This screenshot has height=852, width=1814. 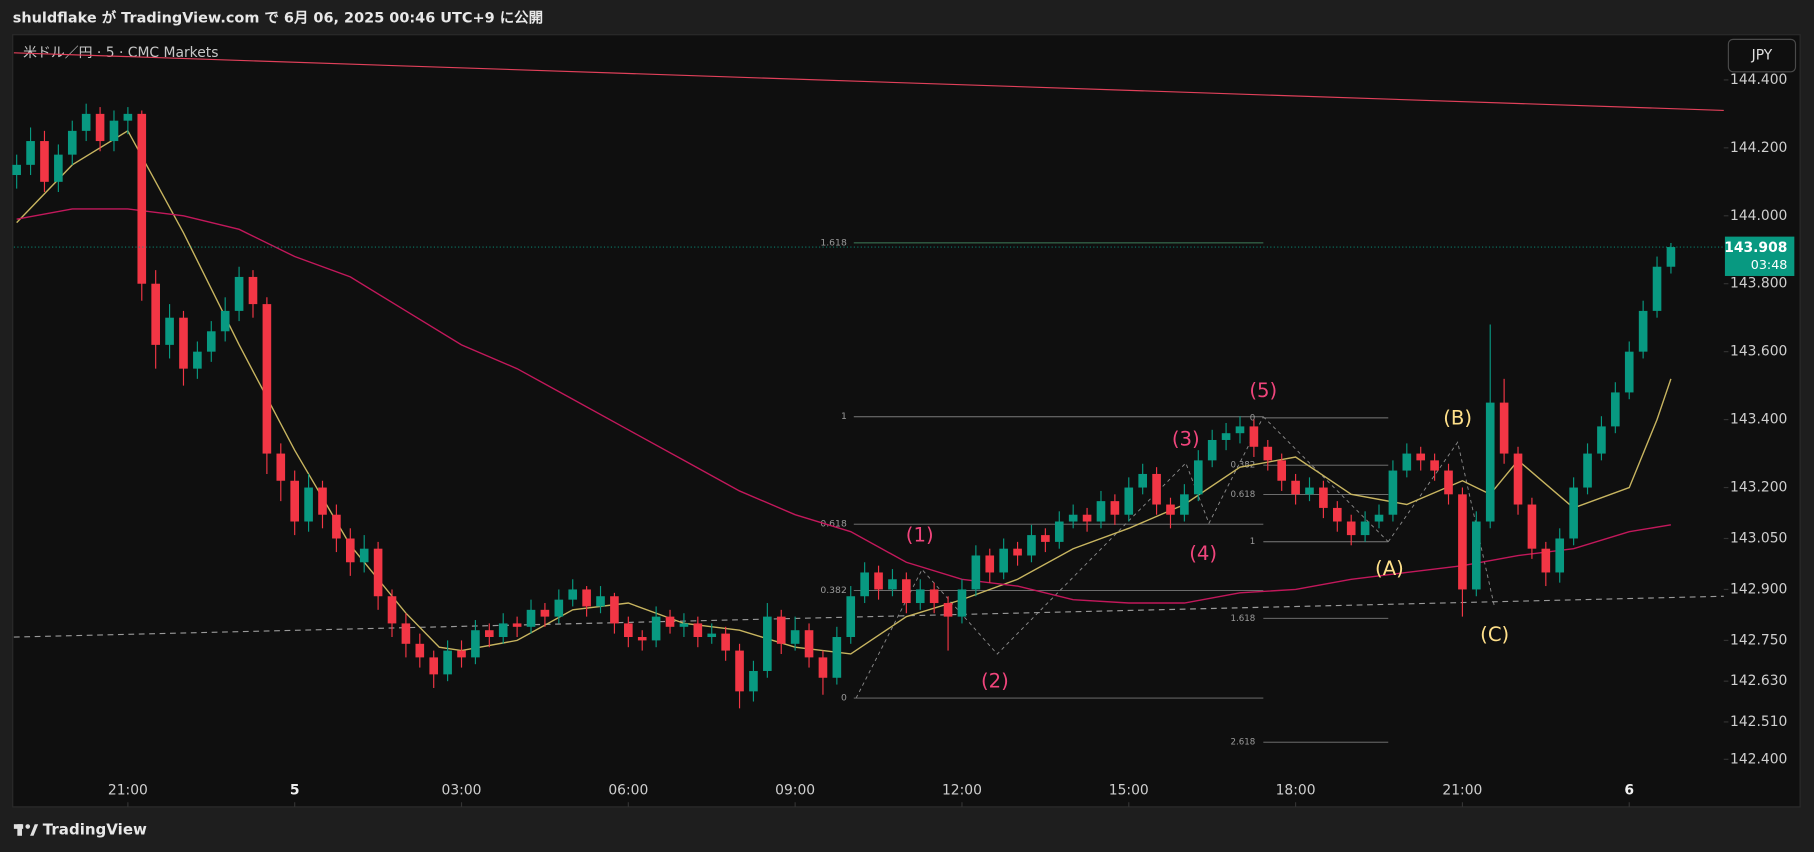 What do you see at coordinates (1758, 640) in the screenshot?
I see `y-tick-label: 142.750` at bounding box center [1758, 640].